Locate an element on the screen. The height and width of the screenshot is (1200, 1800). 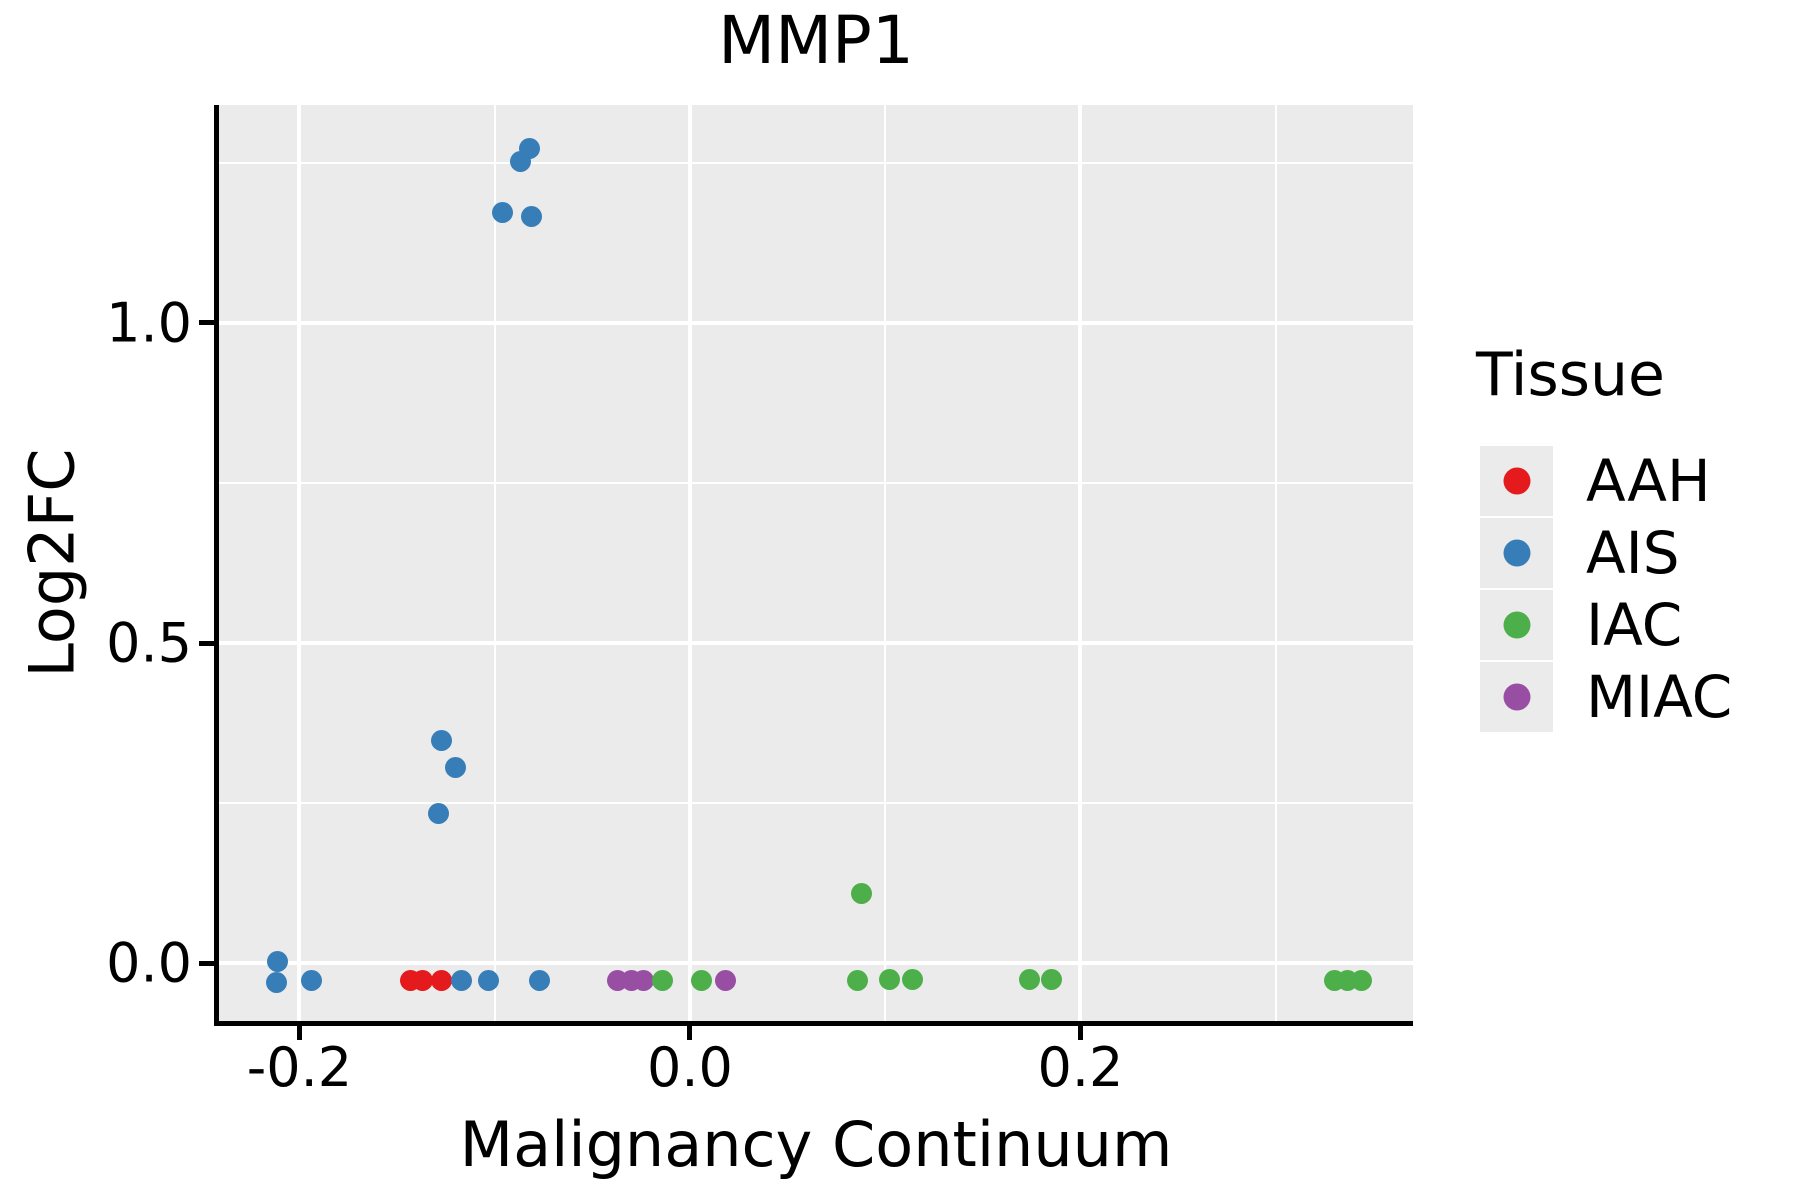
y-tick-label: 0.0 is located at coordinates (149, 963).